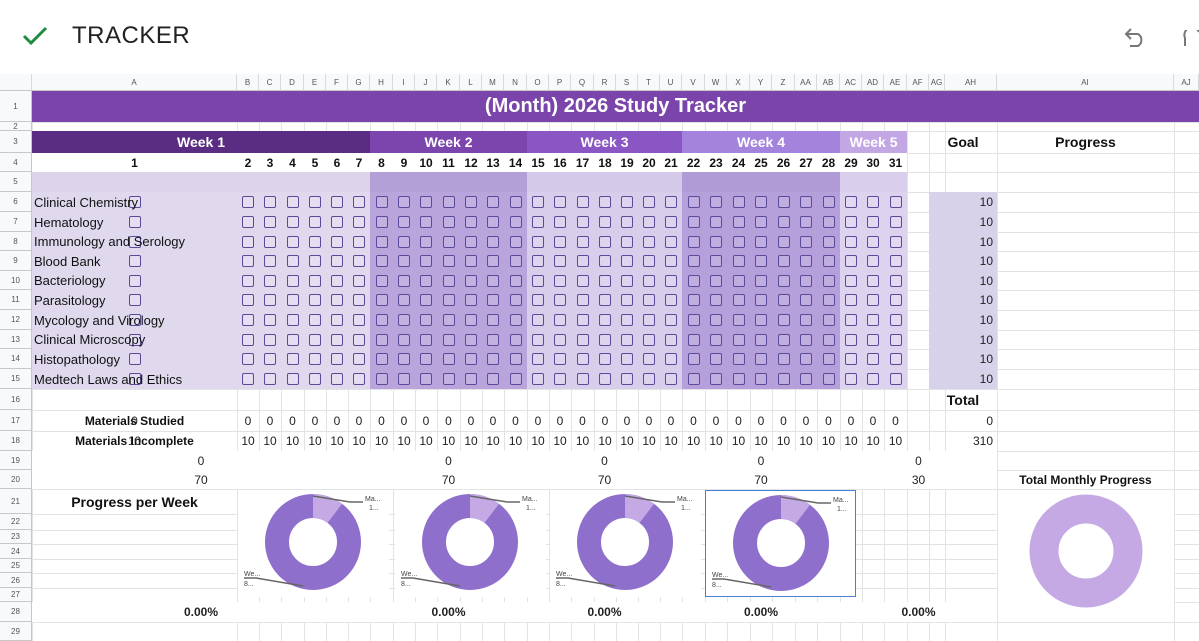 The height and width of the screenshot is (641, 1199). Describe the element at coordinates (895, 82) in the screenshot. I see `column-header: AE` at that location.